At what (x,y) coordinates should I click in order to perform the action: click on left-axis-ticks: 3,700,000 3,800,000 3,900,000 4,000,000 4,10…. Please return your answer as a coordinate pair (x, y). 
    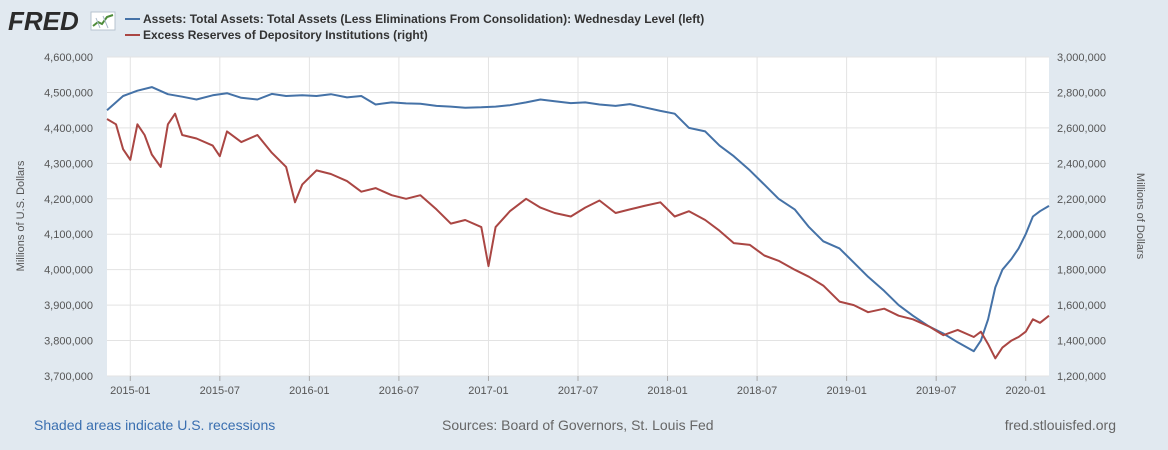
    Looking at the image, I should click on (68, 217).